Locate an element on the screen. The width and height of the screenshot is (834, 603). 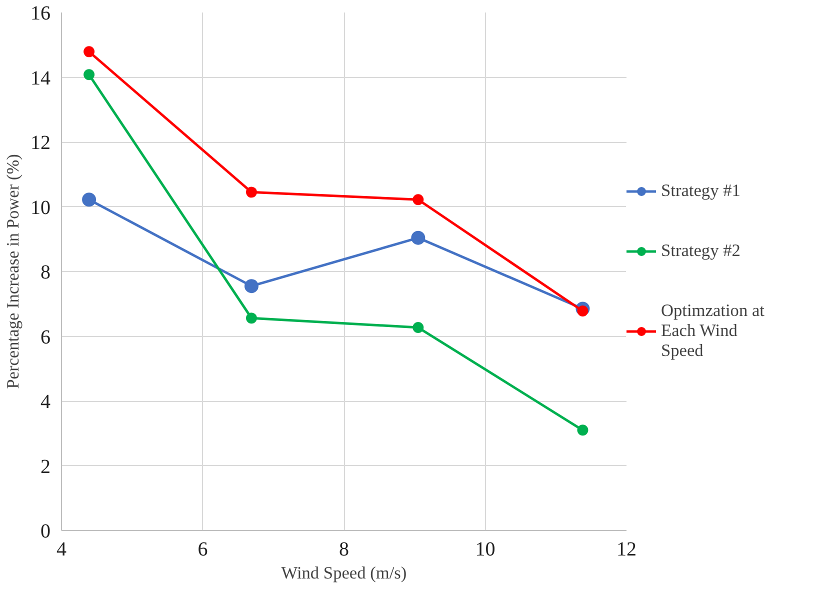
x-tick-label: 10 is located at coordinates (485, 549).